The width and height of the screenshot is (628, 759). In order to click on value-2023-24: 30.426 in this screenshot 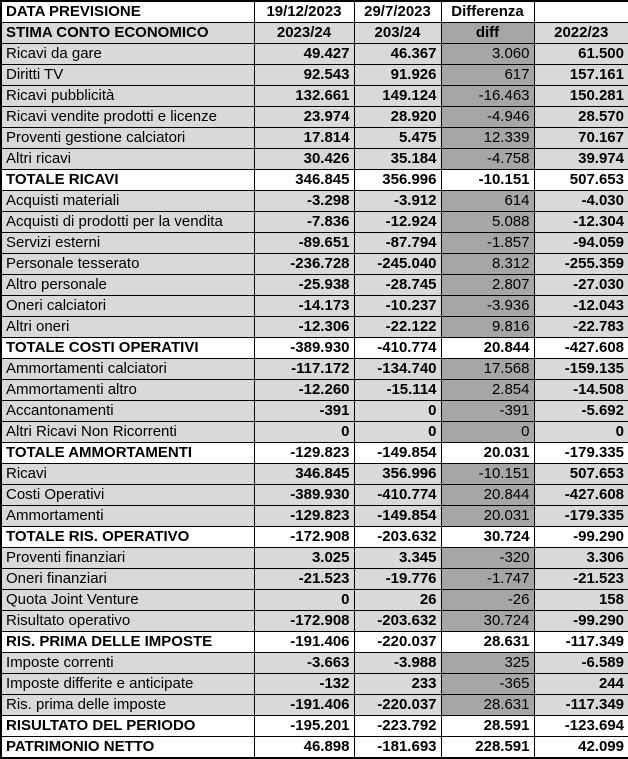, I will do `click(304, 159)`.